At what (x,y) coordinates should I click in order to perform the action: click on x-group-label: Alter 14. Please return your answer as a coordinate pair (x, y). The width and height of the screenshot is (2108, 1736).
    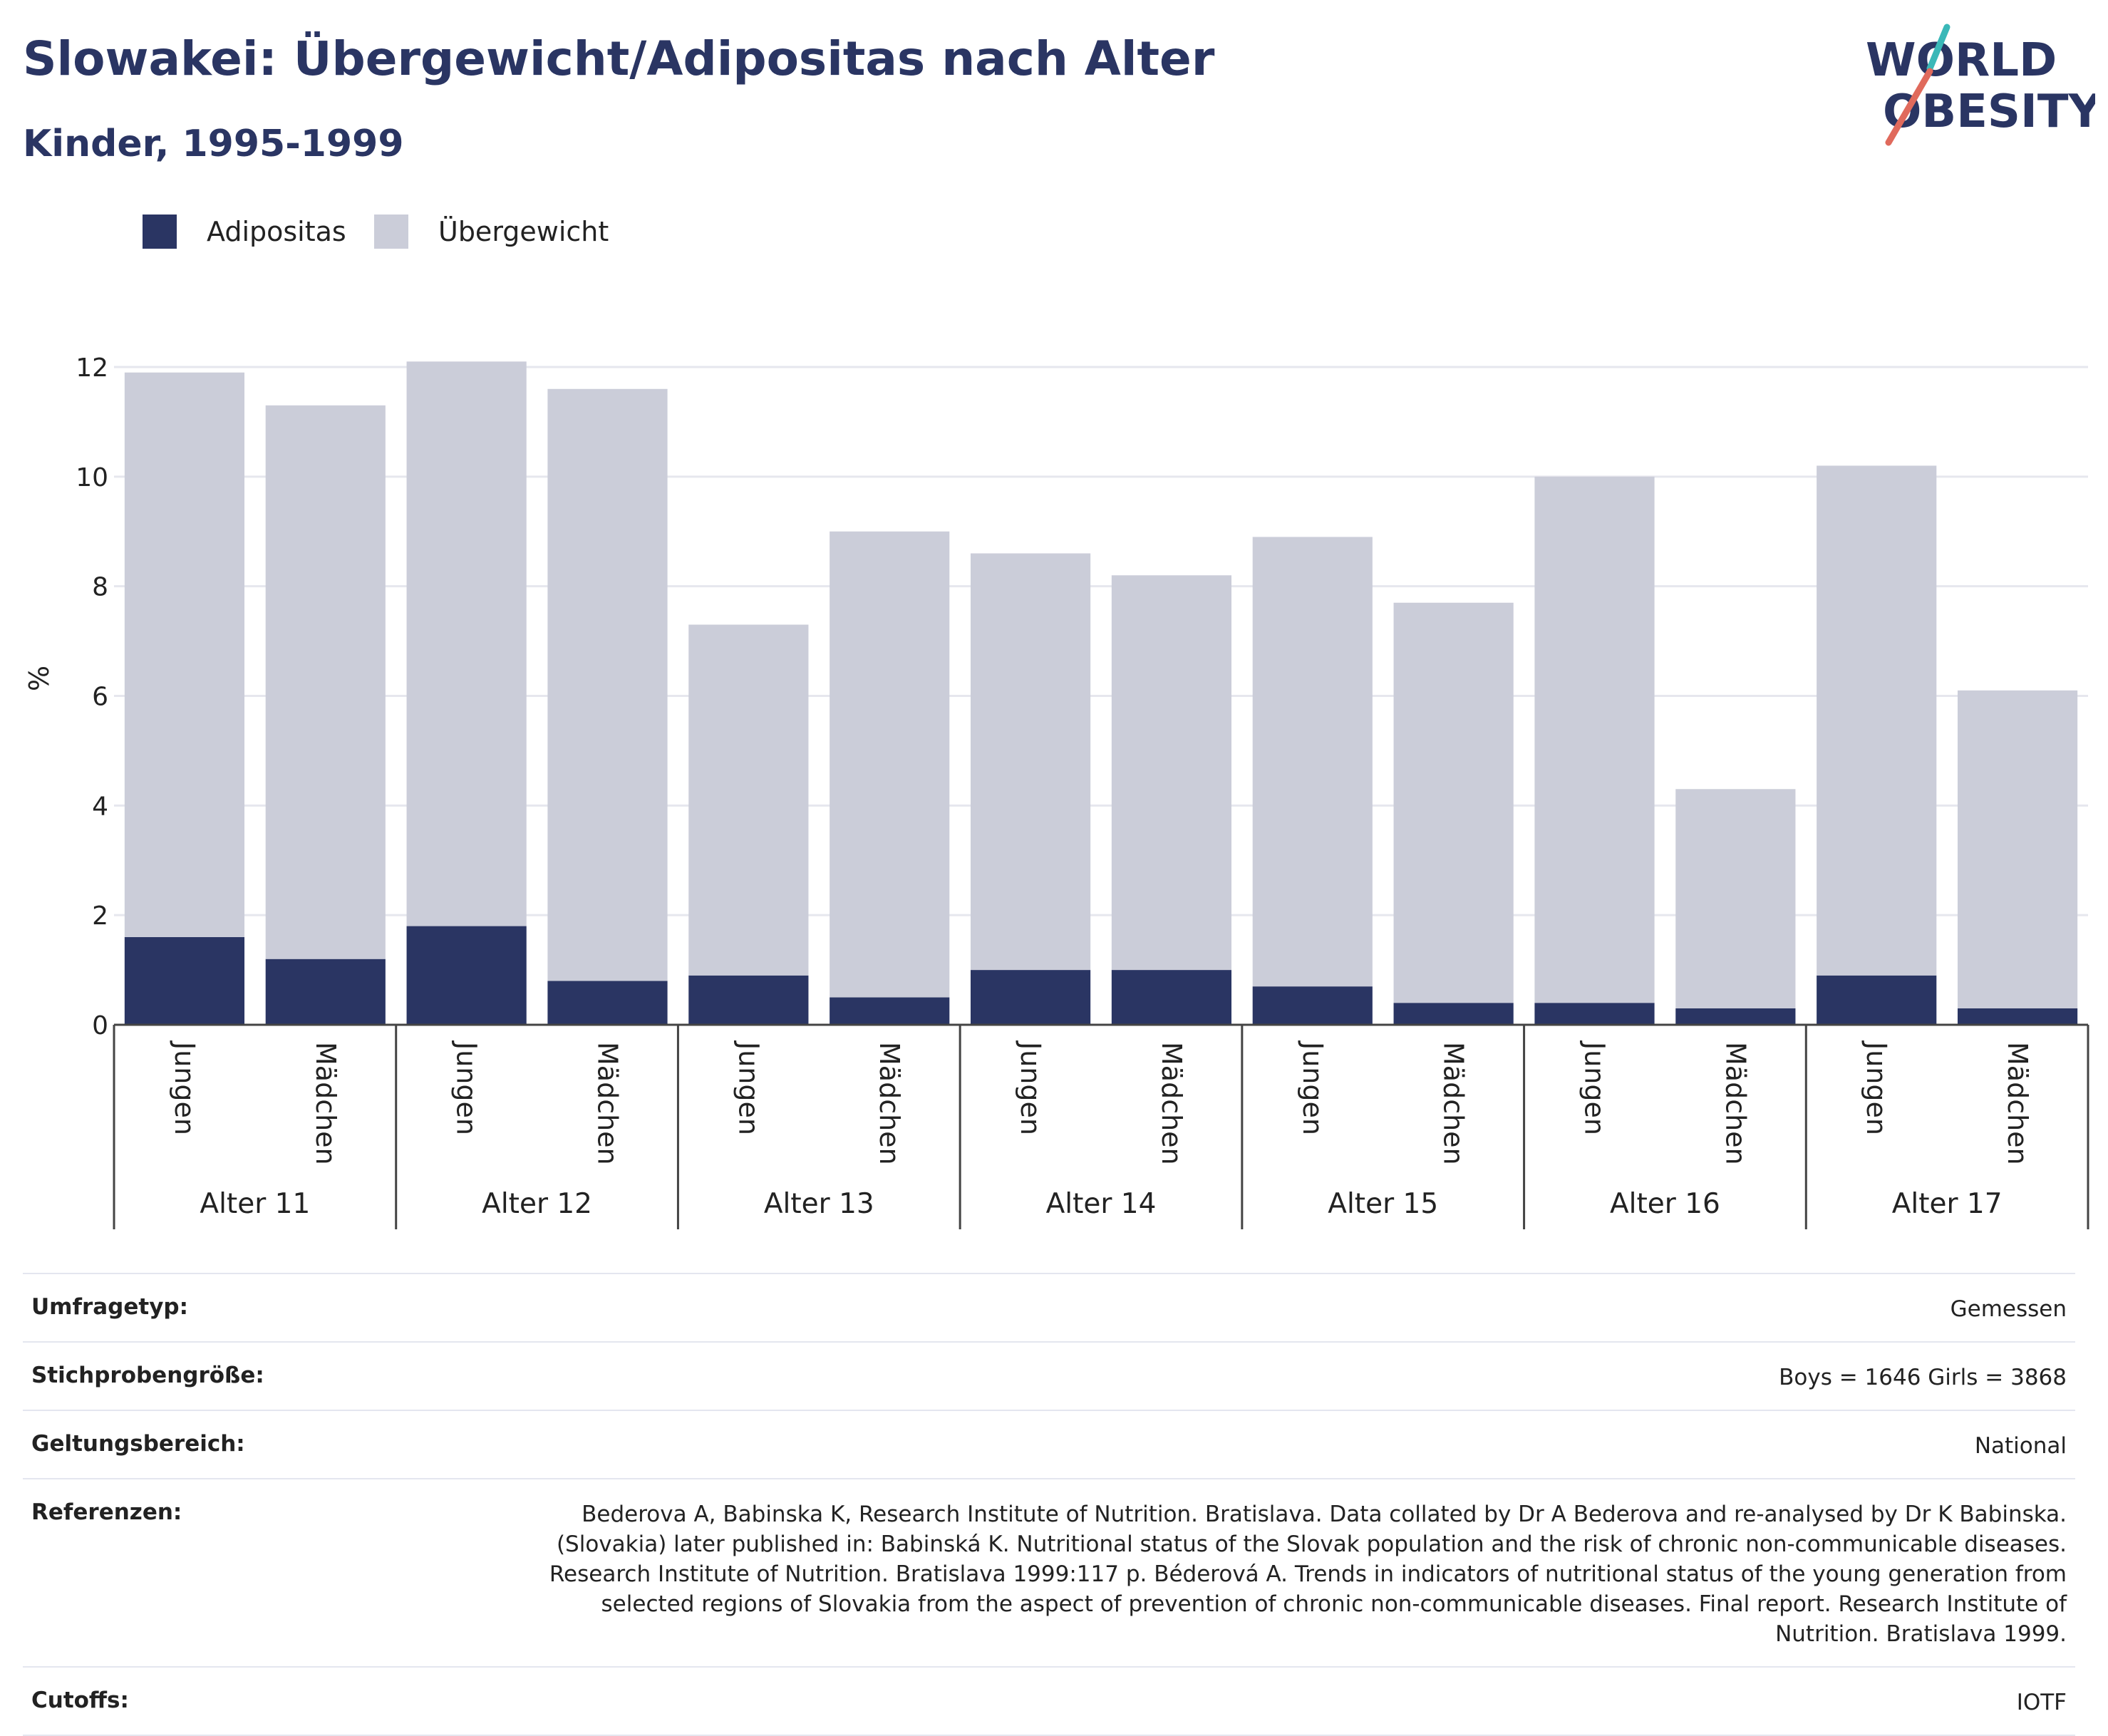
    Looking at the image, I should click on (1101, 1204).